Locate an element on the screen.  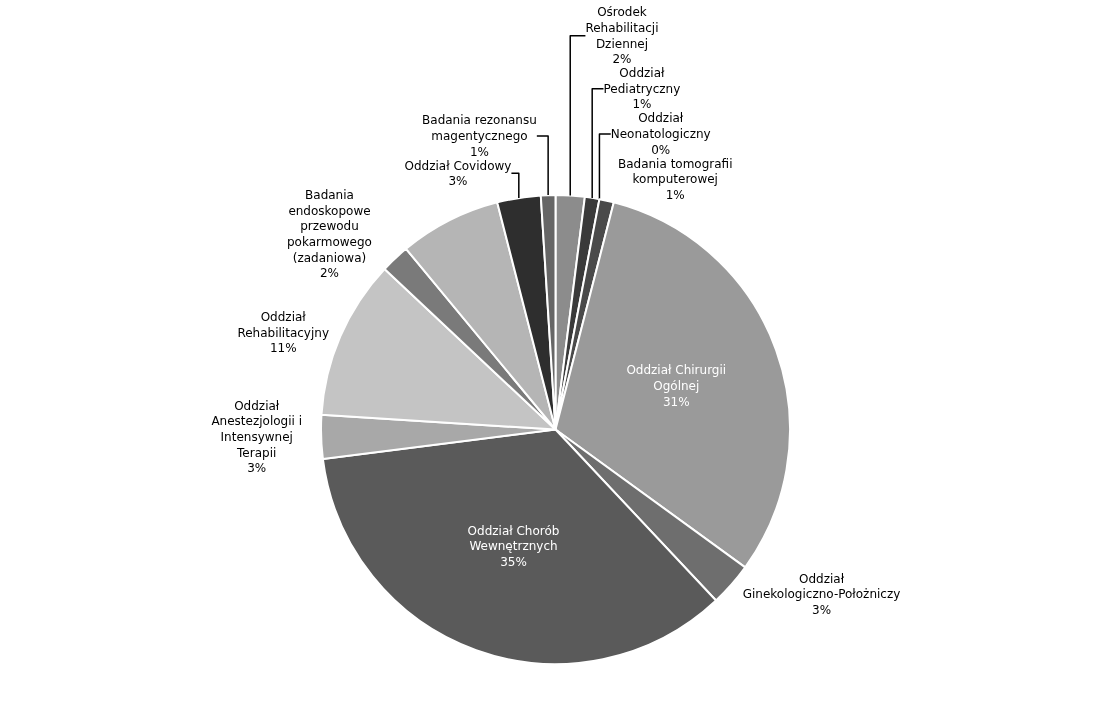
slice-label: Badania tomografii komputerowej is located at coordinates (675, 171).